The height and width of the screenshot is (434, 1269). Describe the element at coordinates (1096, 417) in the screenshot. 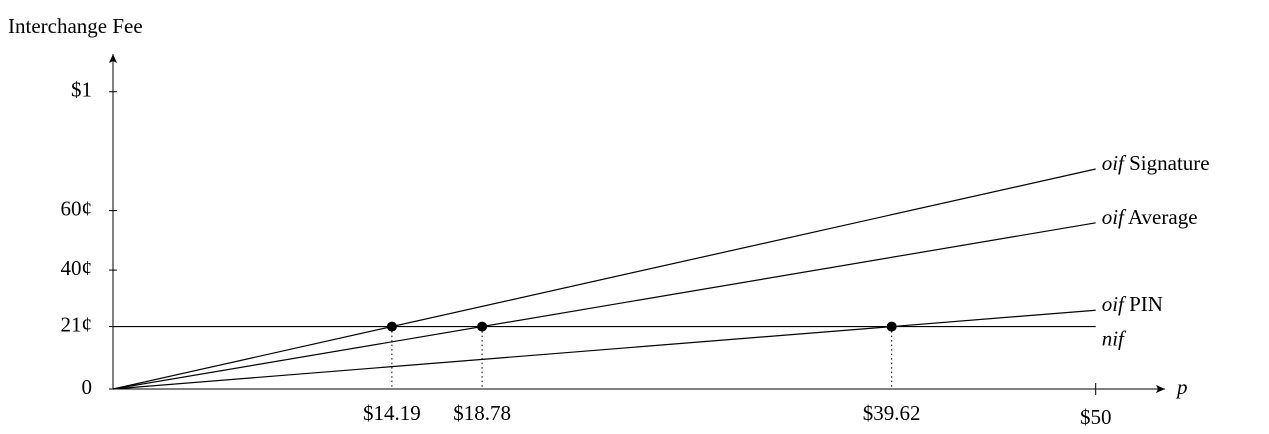

I see `x-tick-label: $50` at that location.